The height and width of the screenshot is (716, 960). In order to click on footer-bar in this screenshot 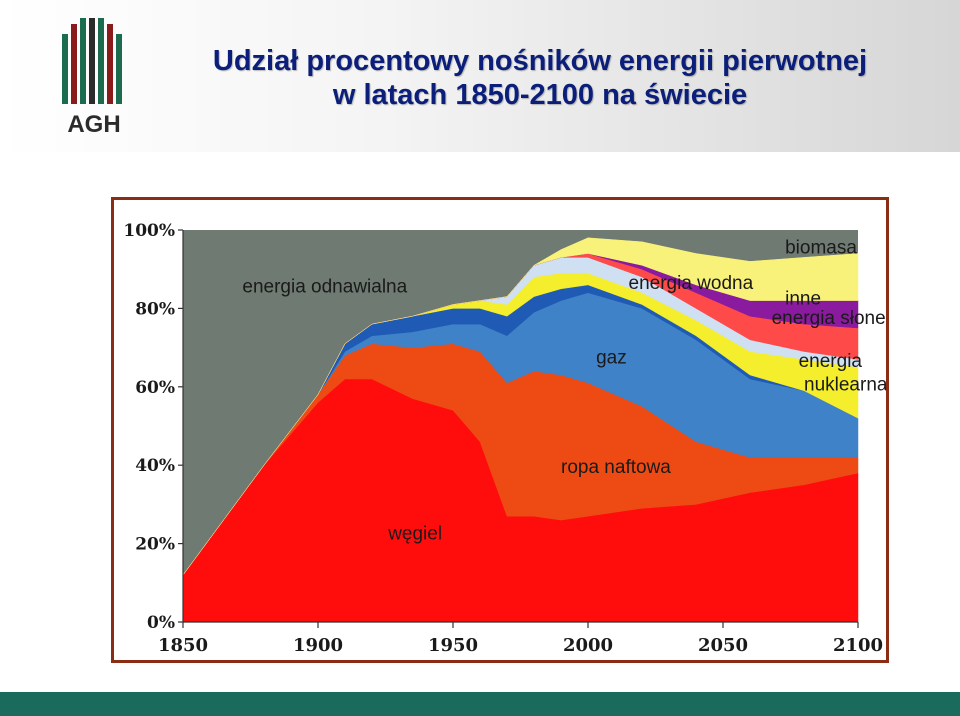, I will do `click(480, 704)`.